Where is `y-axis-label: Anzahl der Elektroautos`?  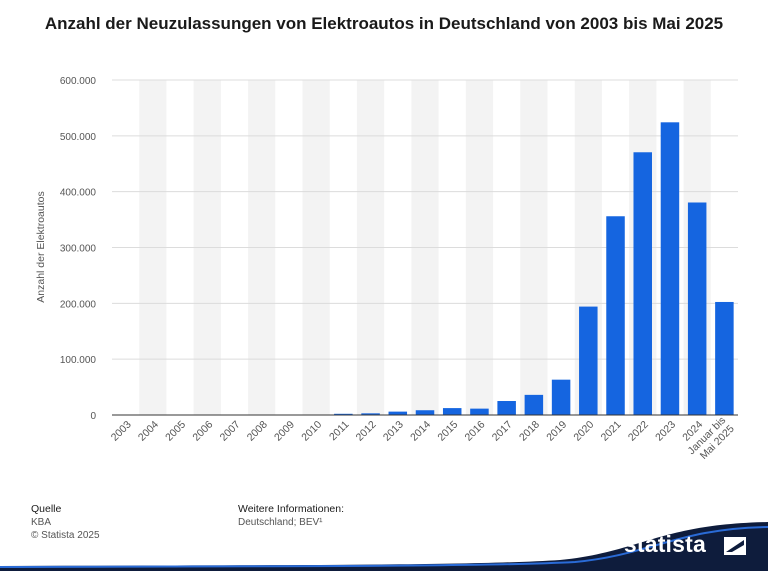 y-axis-label: Anzahl der Elektroautos is located at coordinates (41, 246).